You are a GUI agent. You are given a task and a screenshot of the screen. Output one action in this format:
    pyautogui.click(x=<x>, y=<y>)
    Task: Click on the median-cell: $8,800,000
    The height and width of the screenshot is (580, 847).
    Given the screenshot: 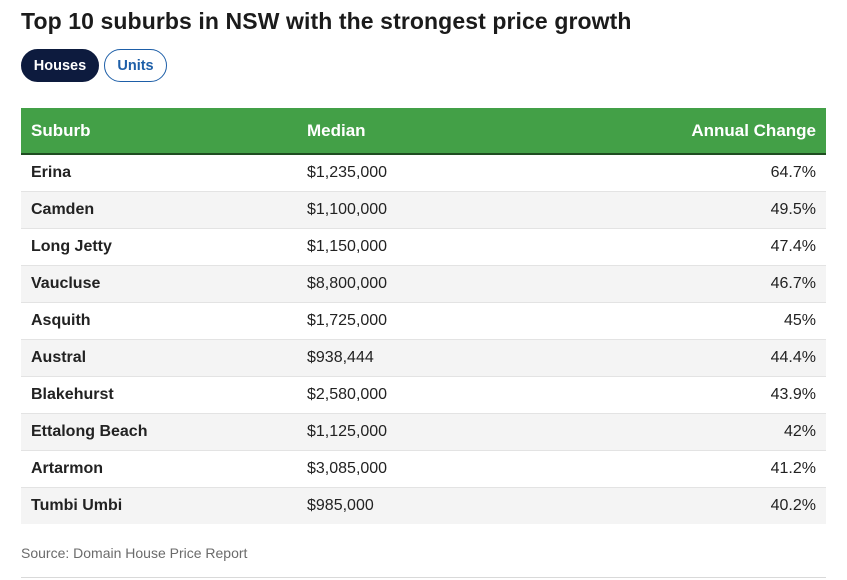 What is the action you would take?
    pyautogui.click(x=432, y=284)
    